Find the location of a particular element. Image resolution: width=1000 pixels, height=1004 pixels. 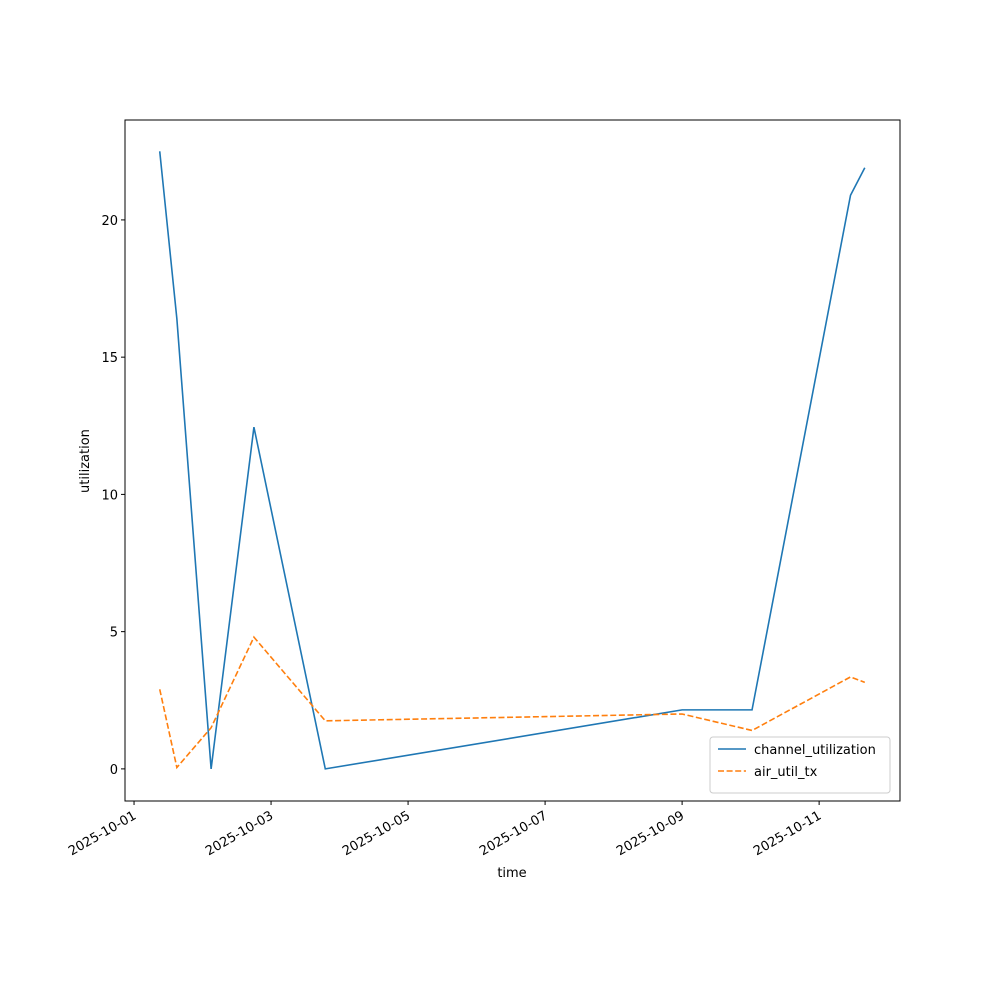

y-tick-label: 10 is located at coordinates (109, 495).